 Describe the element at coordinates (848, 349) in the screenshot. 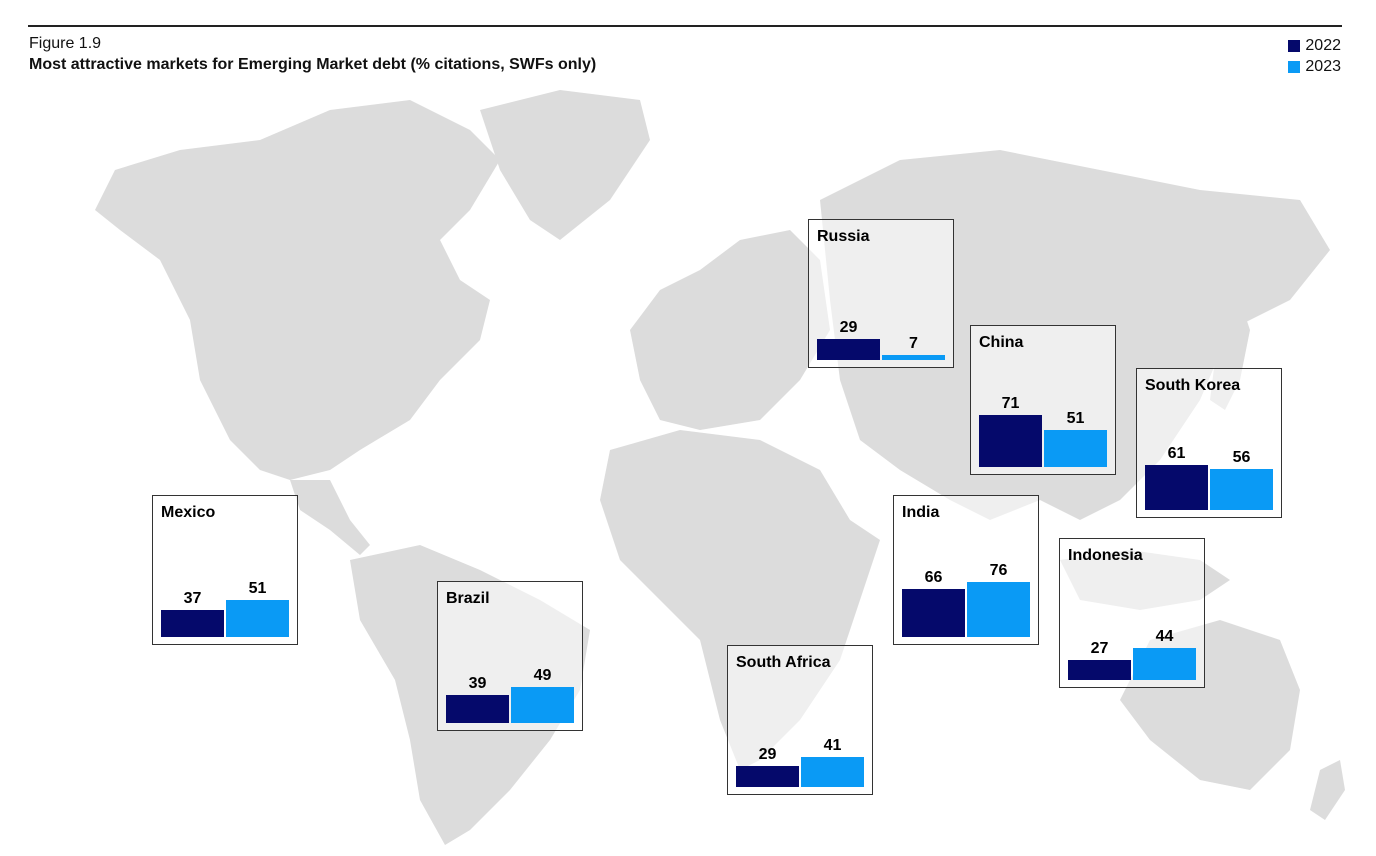

I see `bar-russia-2022` at that location.